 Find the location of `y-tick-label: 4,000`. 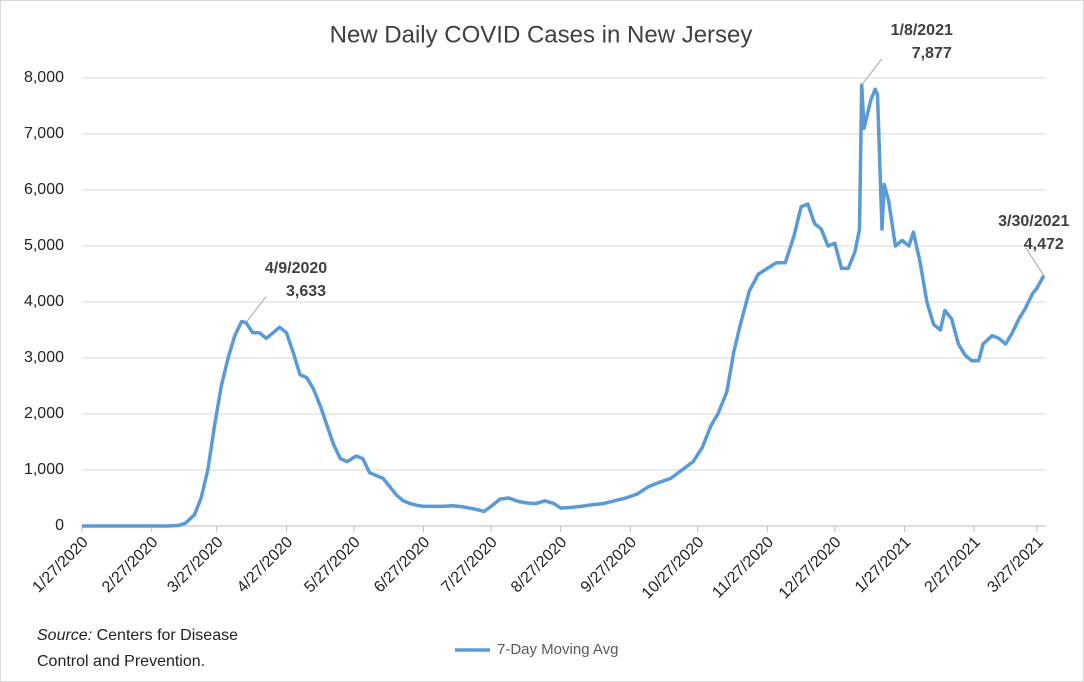

y-tick-label: 4,000 is located at coordinates (44, 301).